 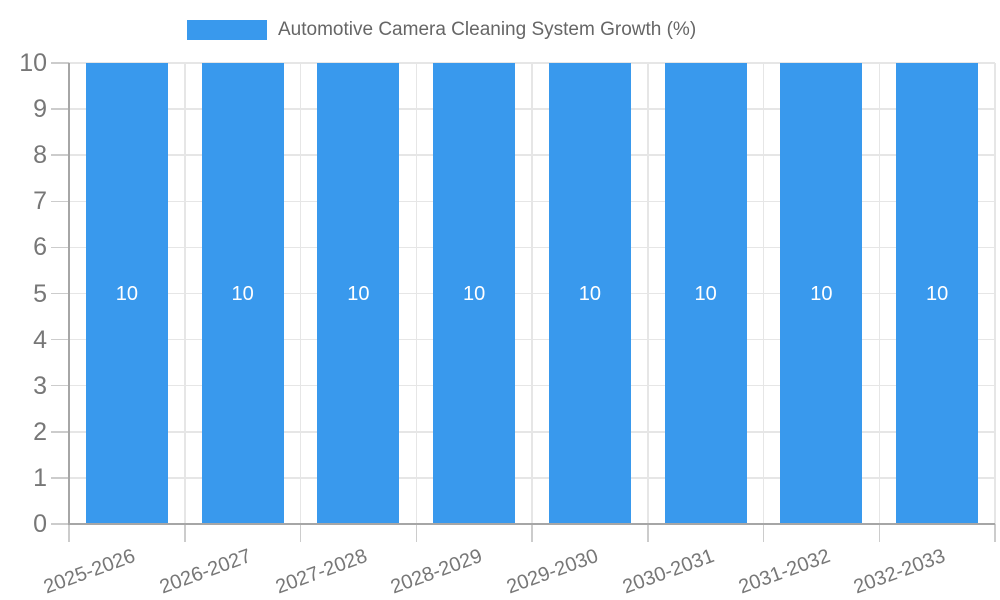 I want to click on y-axis-tick-label: 3, so click(x=40, y=385).